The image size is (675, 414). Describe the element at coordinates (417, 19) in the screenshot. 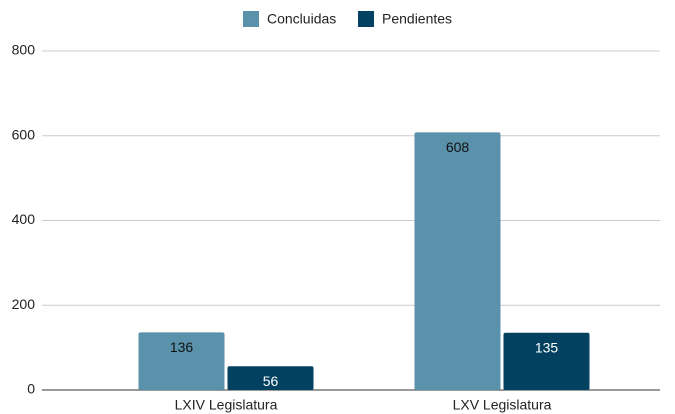

I see `legend-label: Pendientes` at that location.